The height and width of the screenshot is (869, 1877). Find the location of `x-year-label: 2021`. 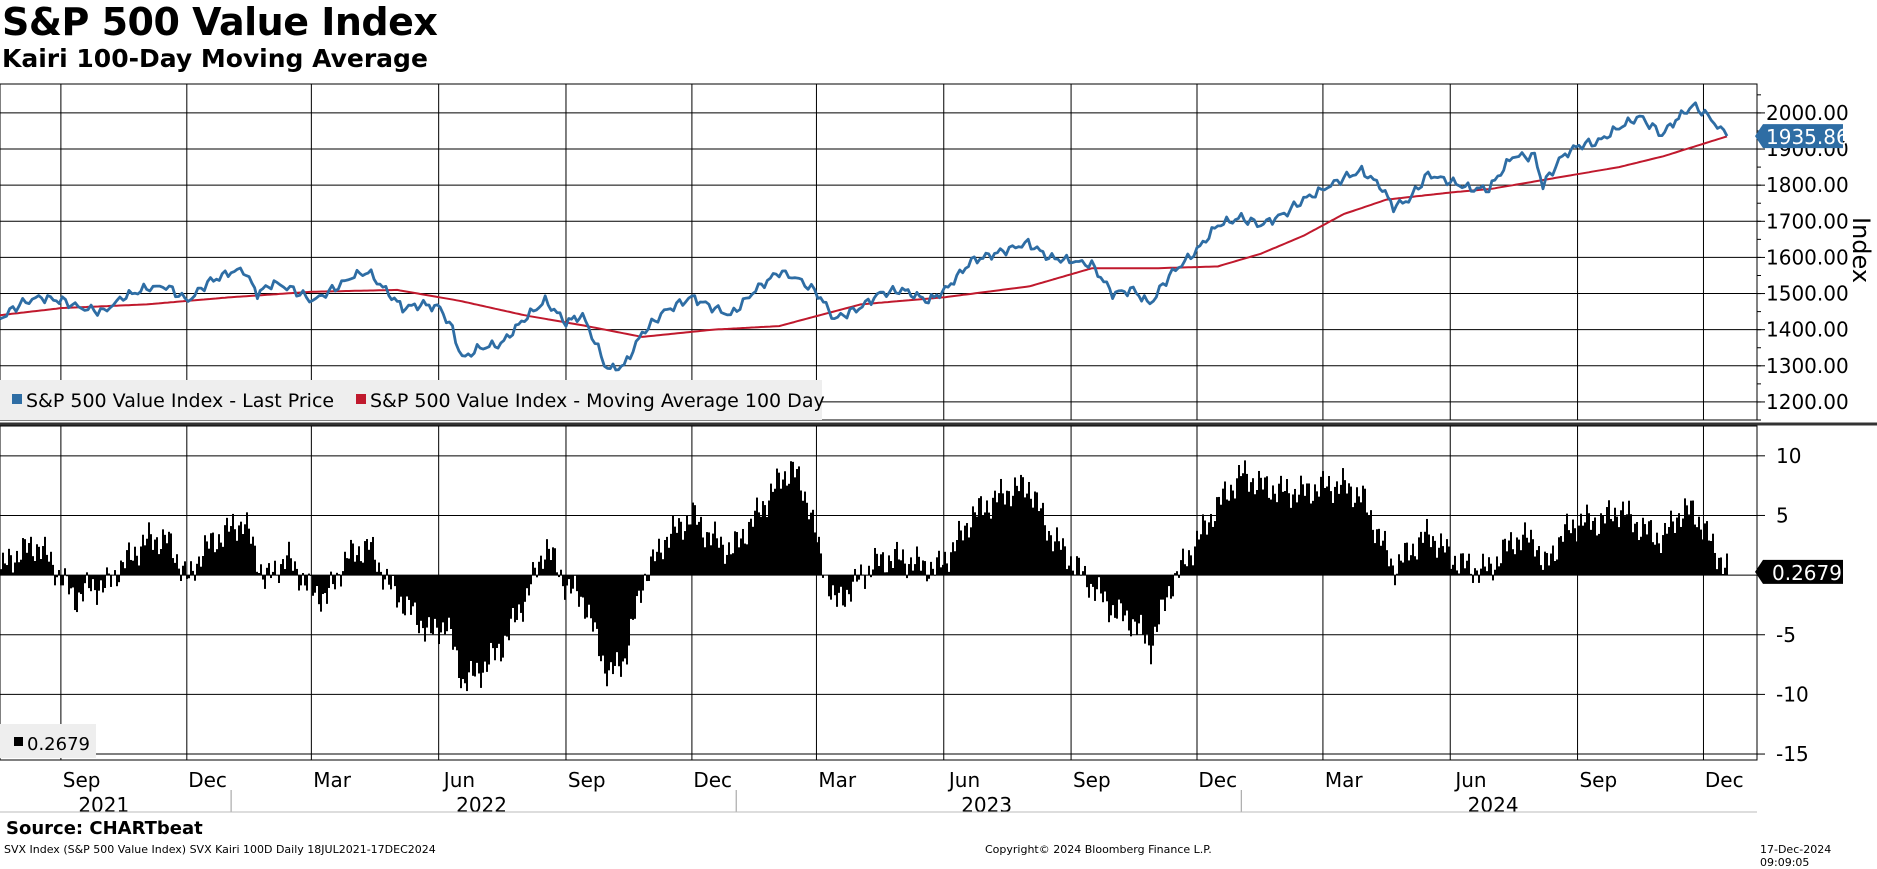

x-year-label: 2021 is located at coordinates (103, 805).